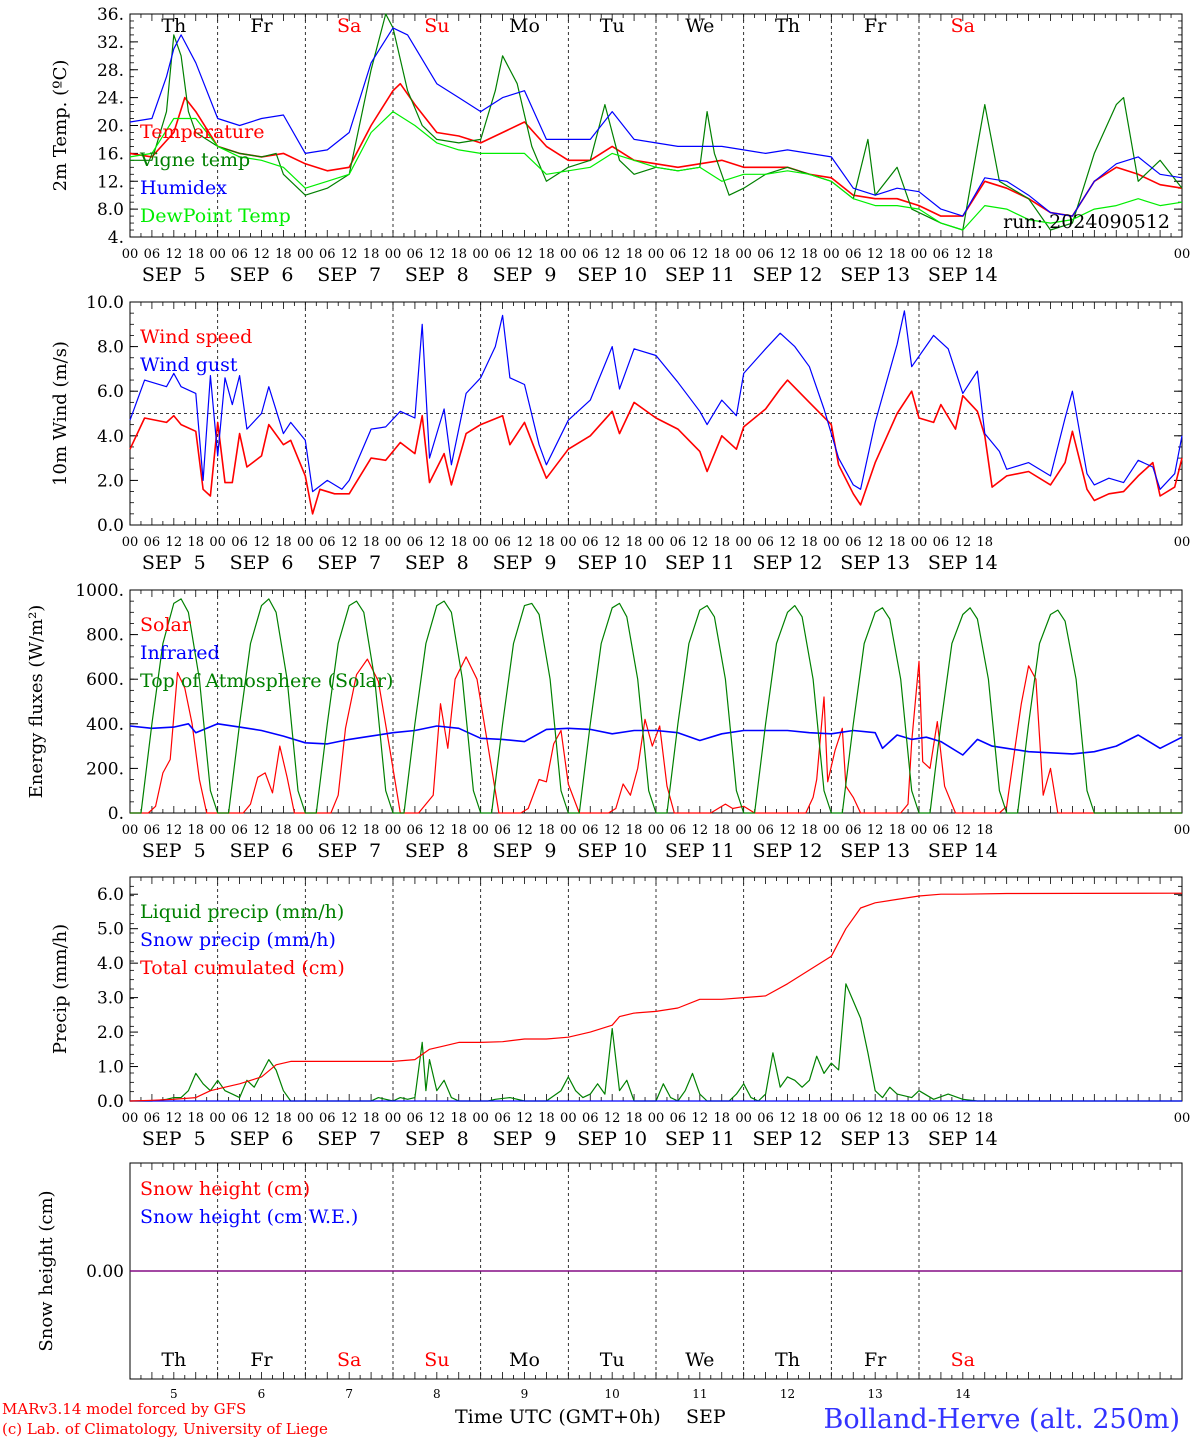 The height and width of the screenshot is (1440, 1194). What do you see at coordinates (110, 99) in the screenshot?
I see `y-tick-label: 24.` at bounding box center [110, 99].